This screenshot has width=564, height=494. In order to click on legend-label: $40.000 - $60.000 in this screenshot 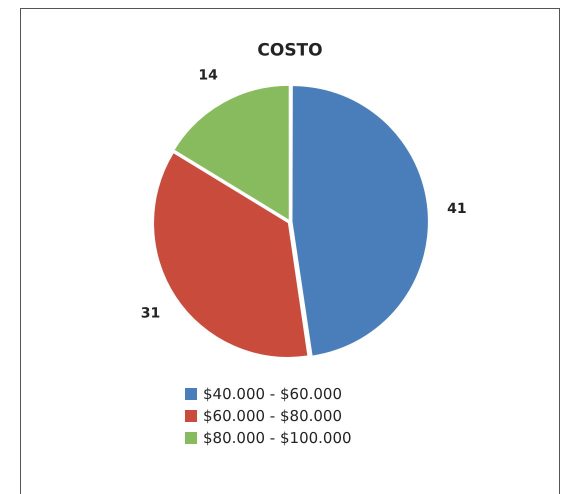, I will do `click(272, 394)`.